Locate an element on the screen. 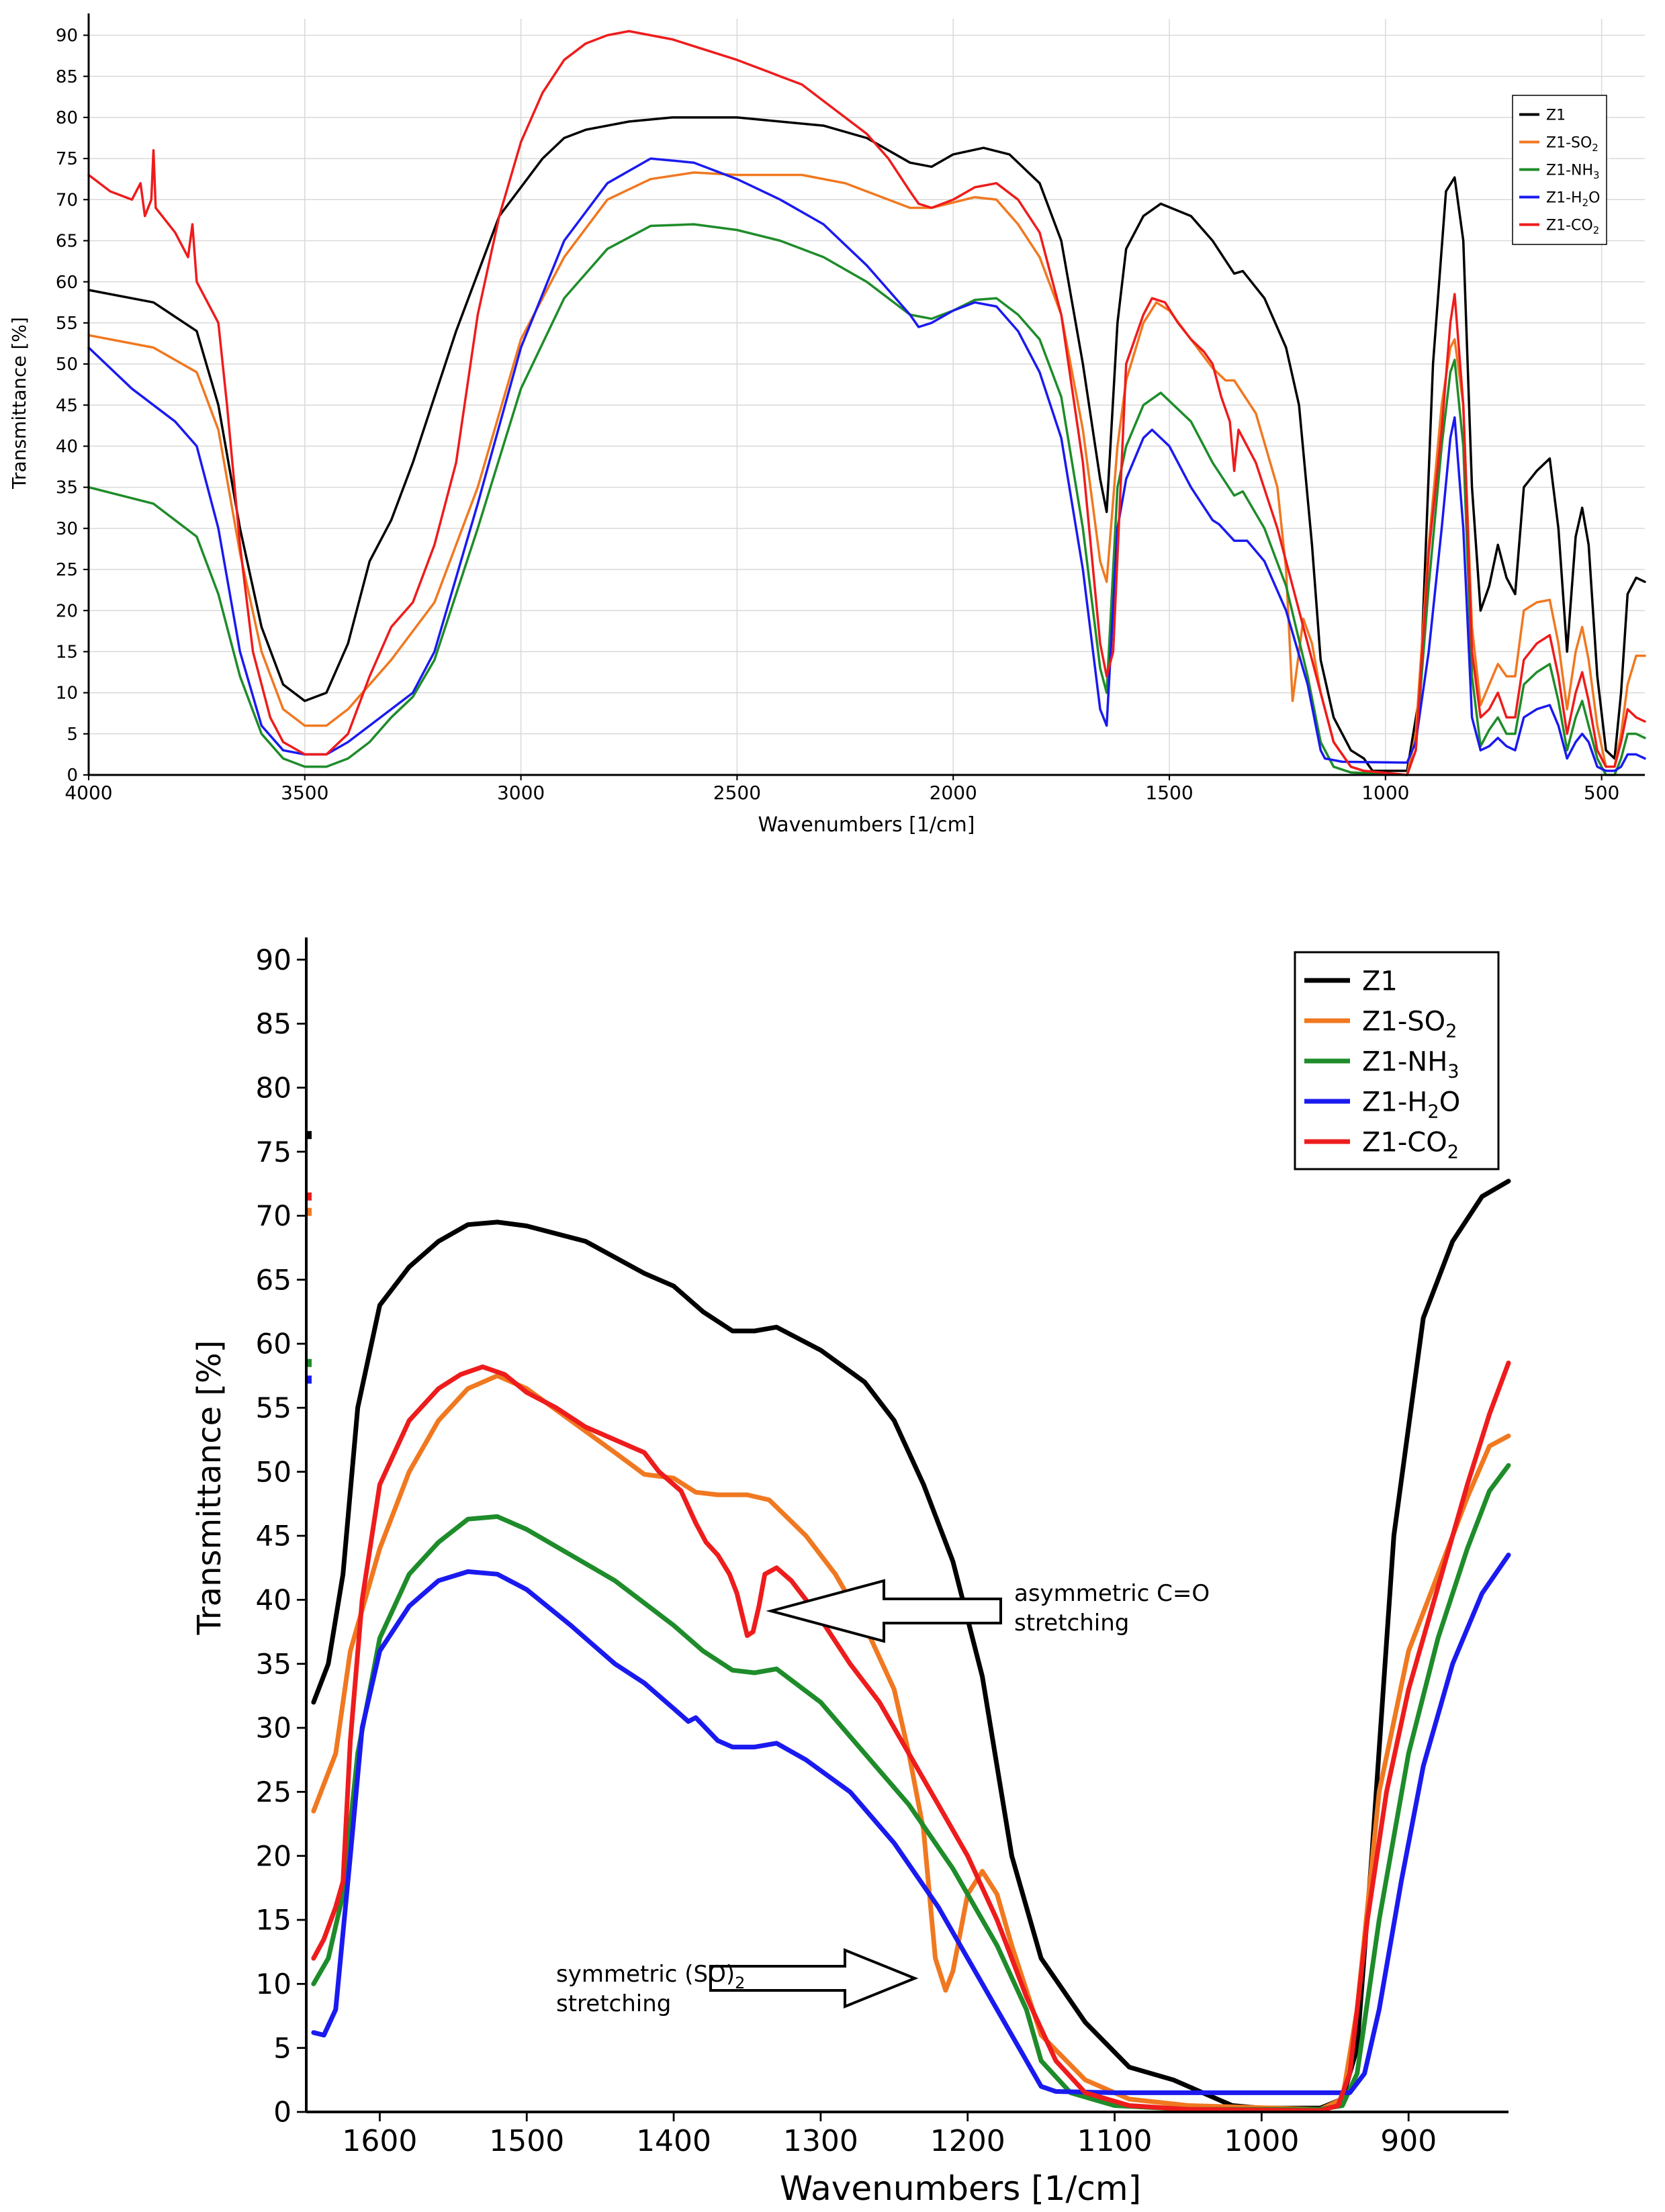  x-tick-label: 2500 is located at coordinates (737, 793).